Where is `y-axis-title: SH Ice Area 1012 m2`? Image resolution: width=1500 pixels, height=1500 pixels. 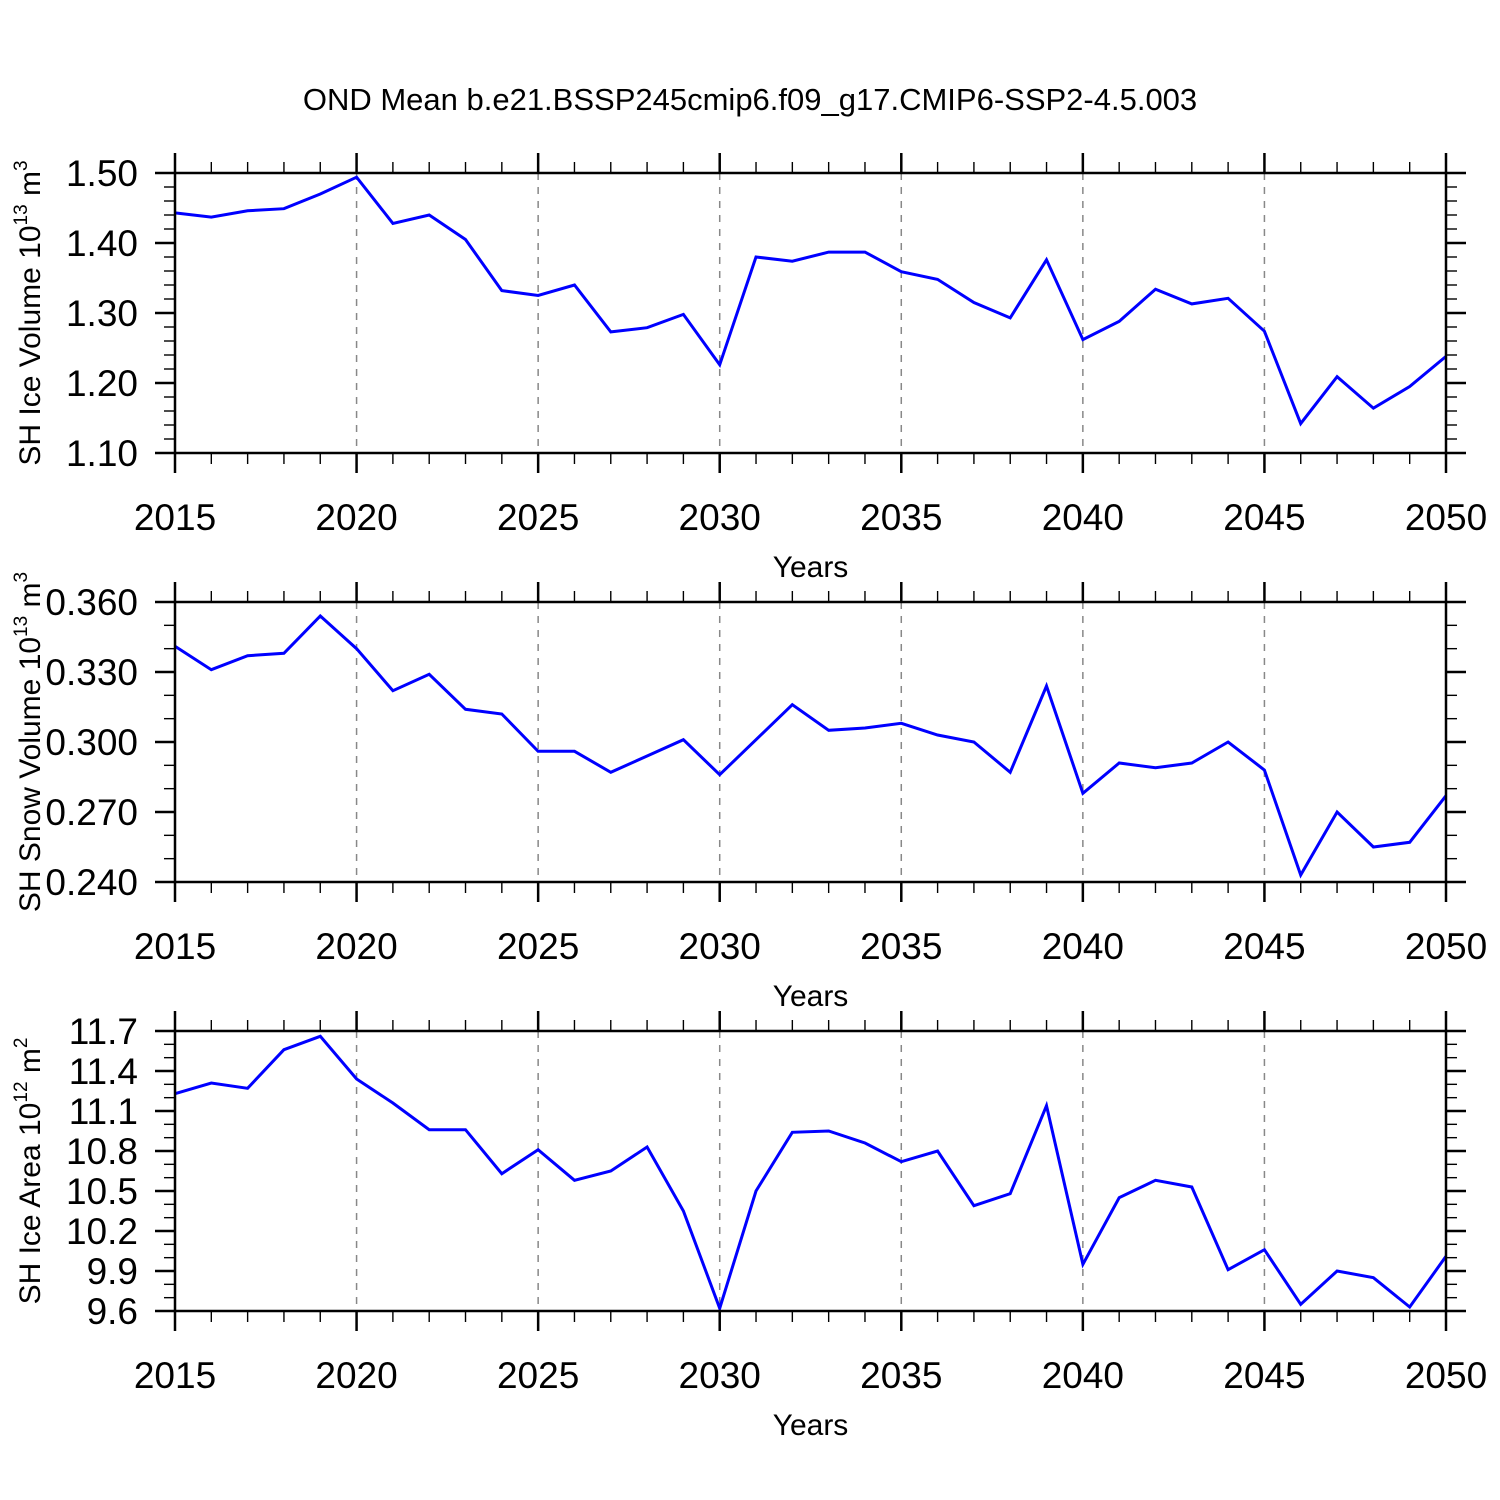 y-axis-title: SH Ice Area 1012 m2 is located at coordinates (29, 1171).